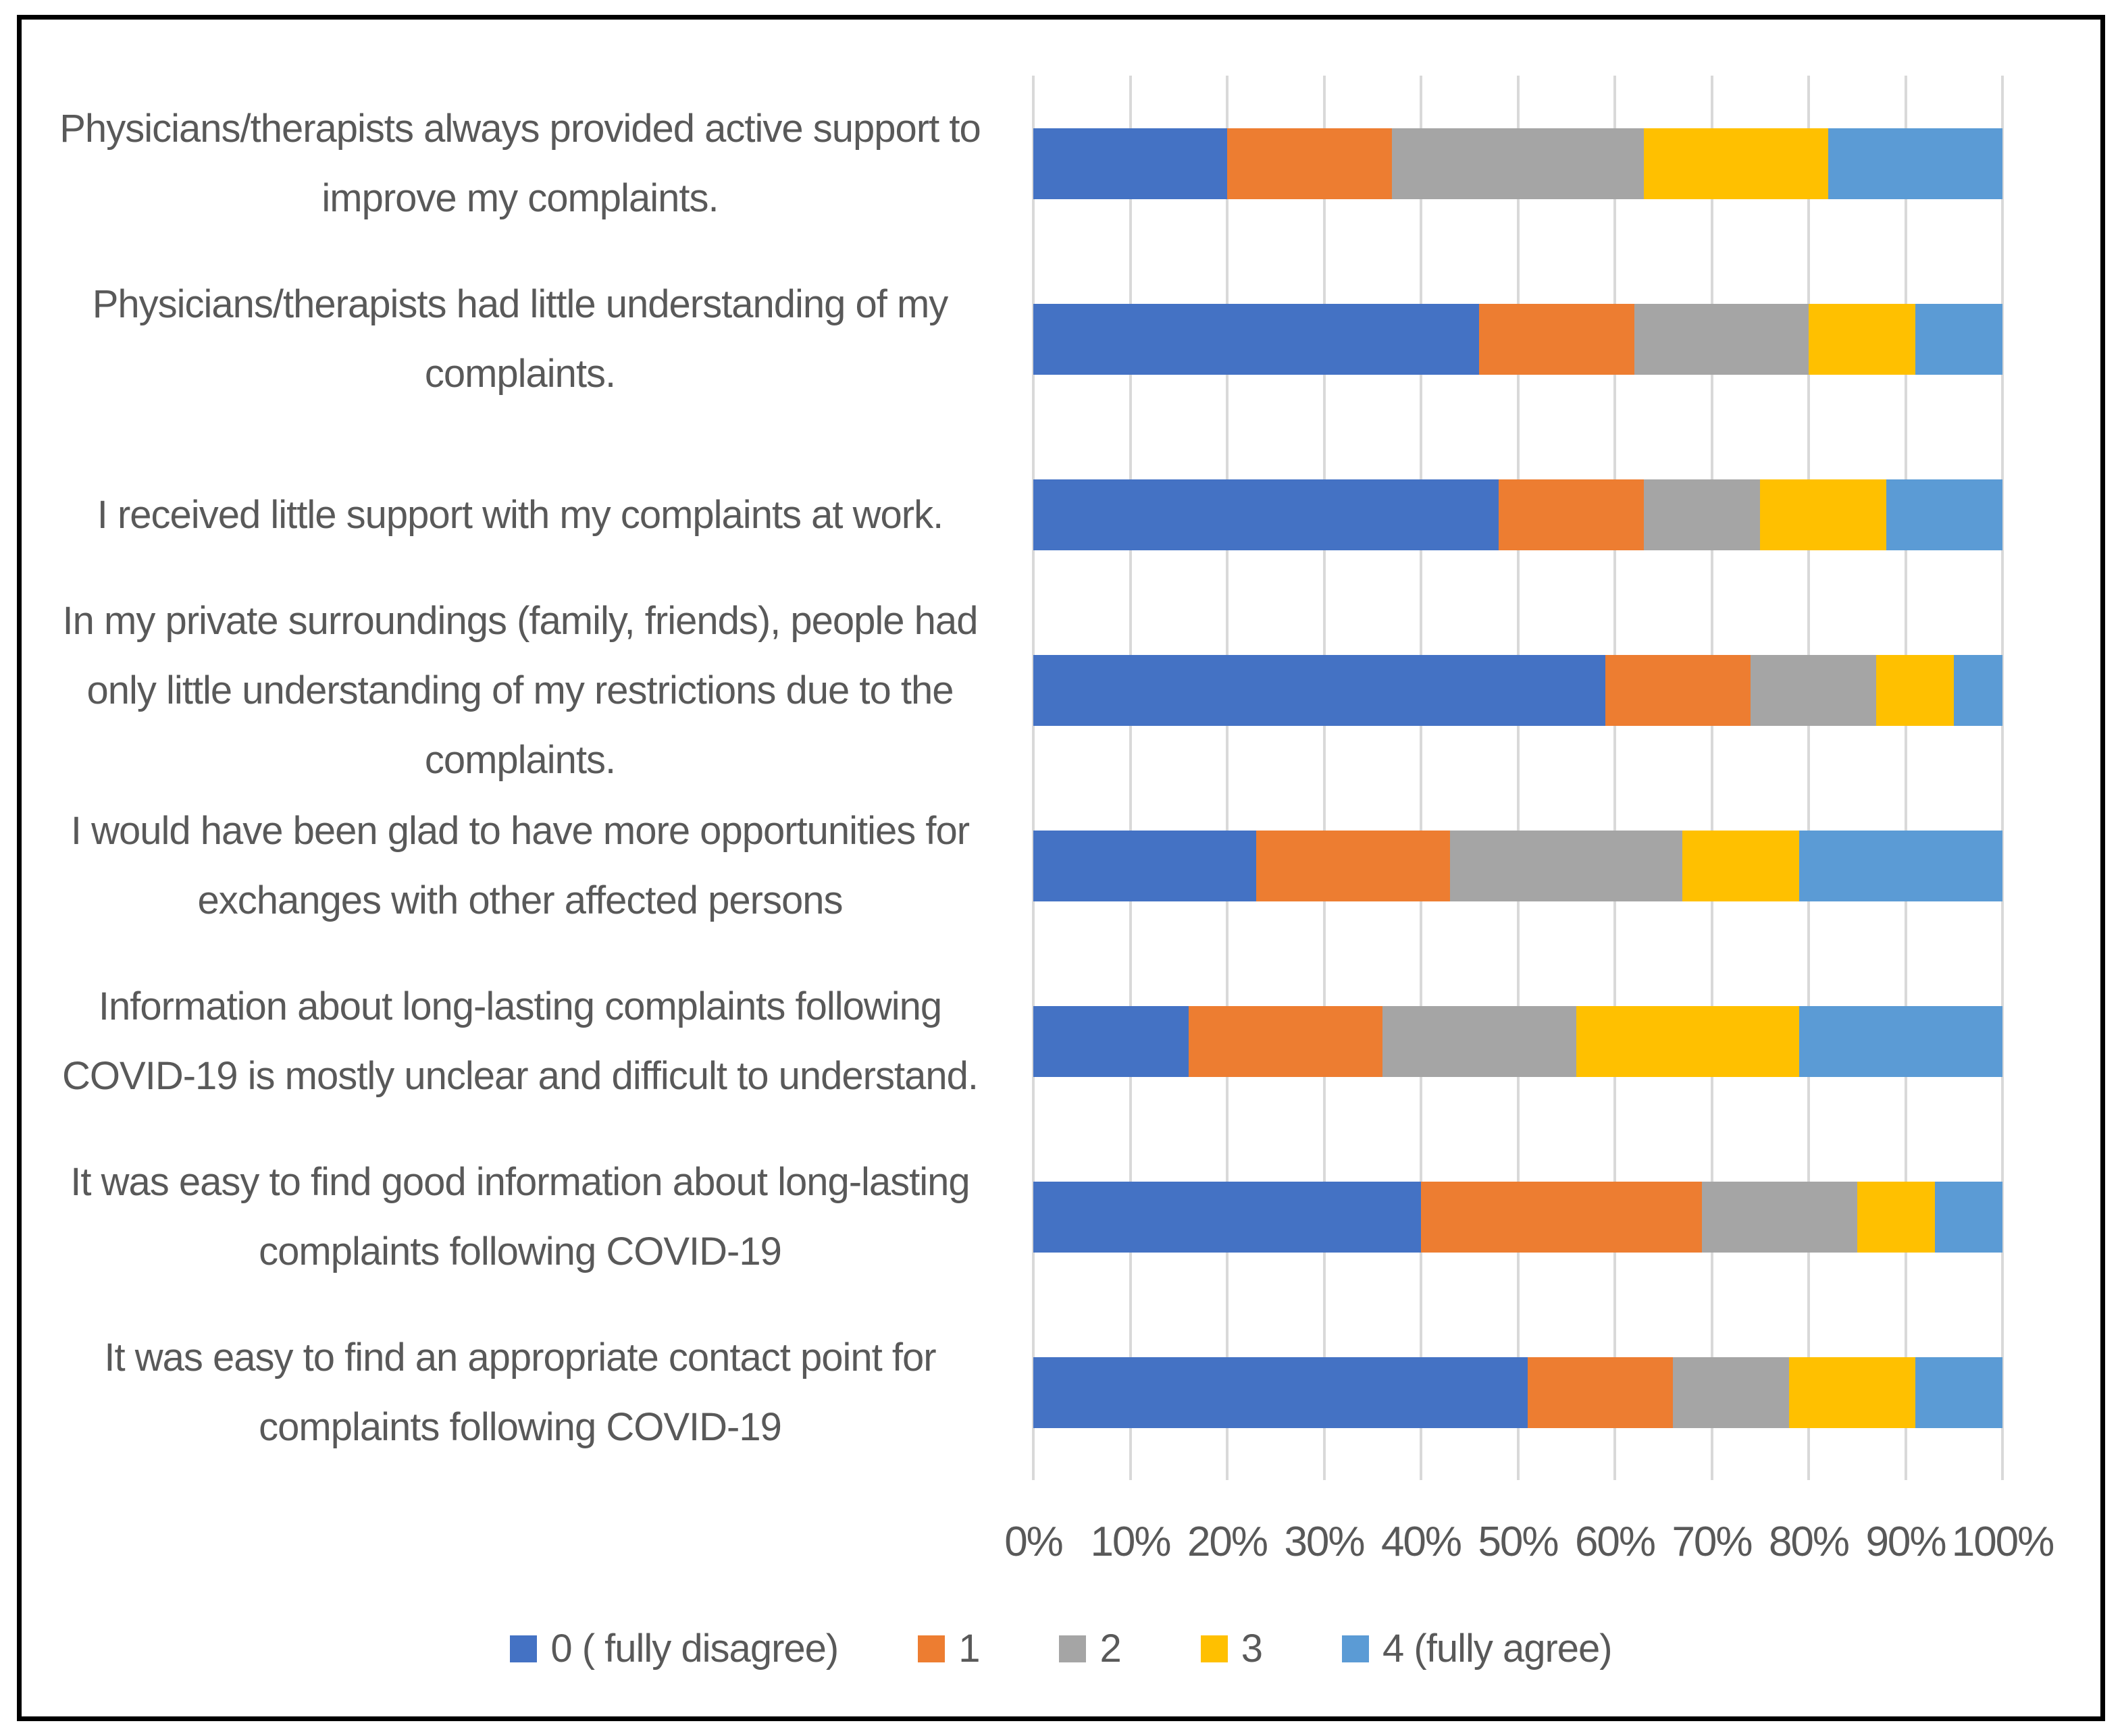  What do you see at coordinates (1111, 1041) in the screenshot?
I see `bar-segment-row5-series0` at bounding box center [1111, 1041].